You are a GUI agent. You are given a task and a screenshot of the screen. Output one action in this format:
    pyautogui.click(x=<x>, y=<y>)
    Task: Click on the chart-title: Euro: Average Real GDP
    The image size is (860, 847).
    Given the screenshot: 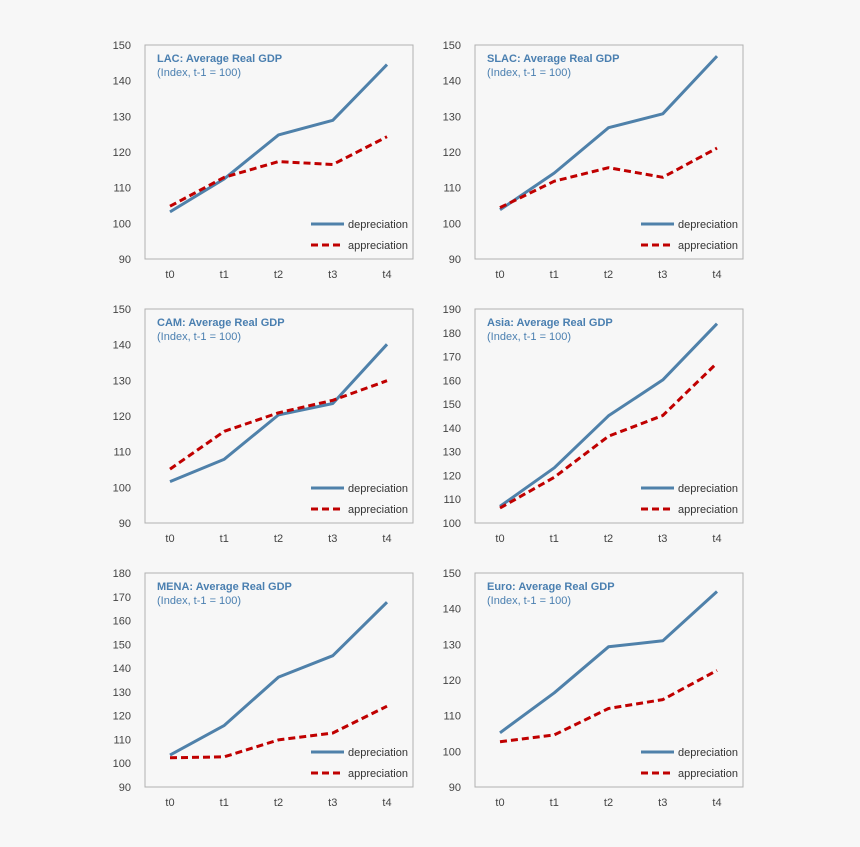 What is the action you would take?
    pyautogui.click(x=551, y=587)
    